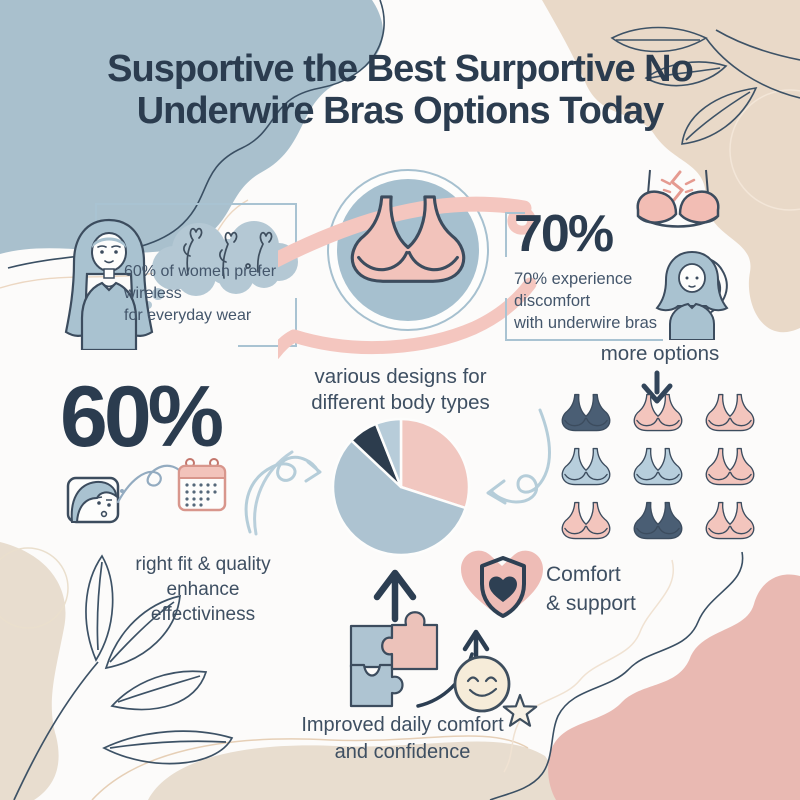  What do you see at coordinates (671, 166) in the screenshot?
I see `blob-top-right` at bounding box center [671, 166].